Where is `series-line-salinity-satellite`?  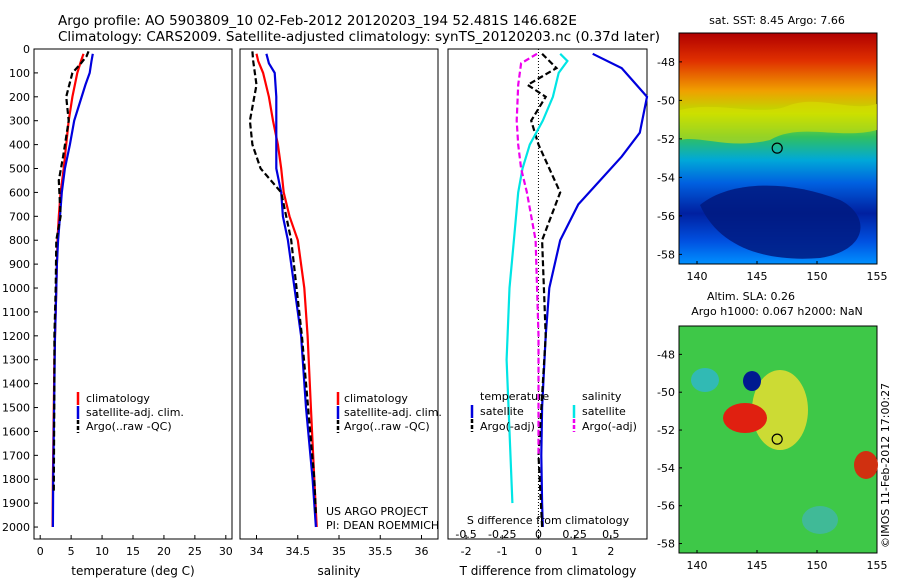 series-line-salinity-satellite is located at coordinates (537, 278).